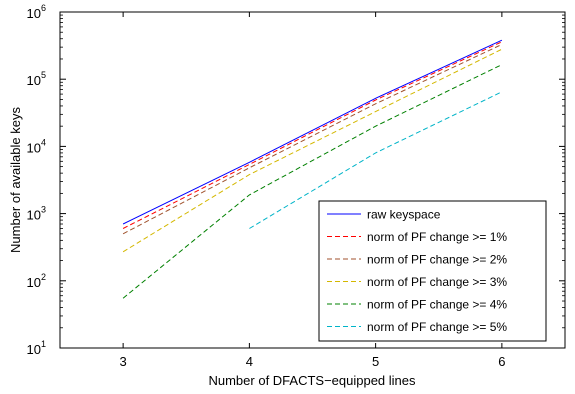 The width and height of the screenshot is (575, 394). I want to click on y-tick-label: 10⁶, so click(36, 12).